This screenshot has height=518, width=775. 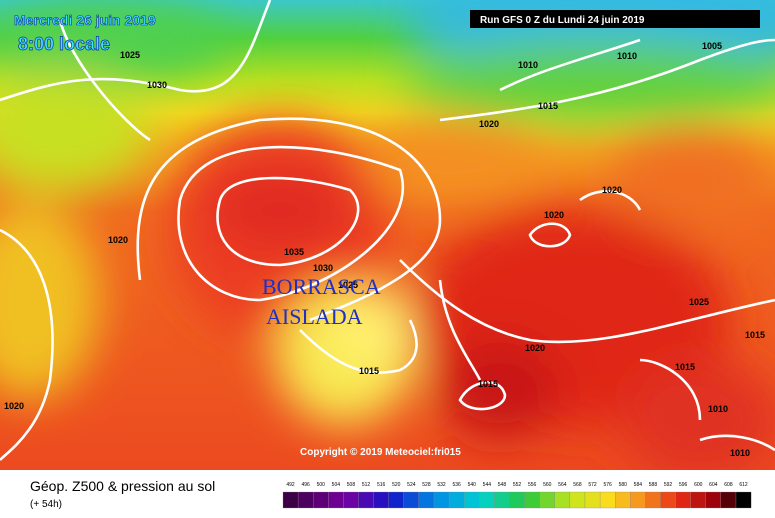 I want to click on scale-label: 608, so click(x=728, y=485).